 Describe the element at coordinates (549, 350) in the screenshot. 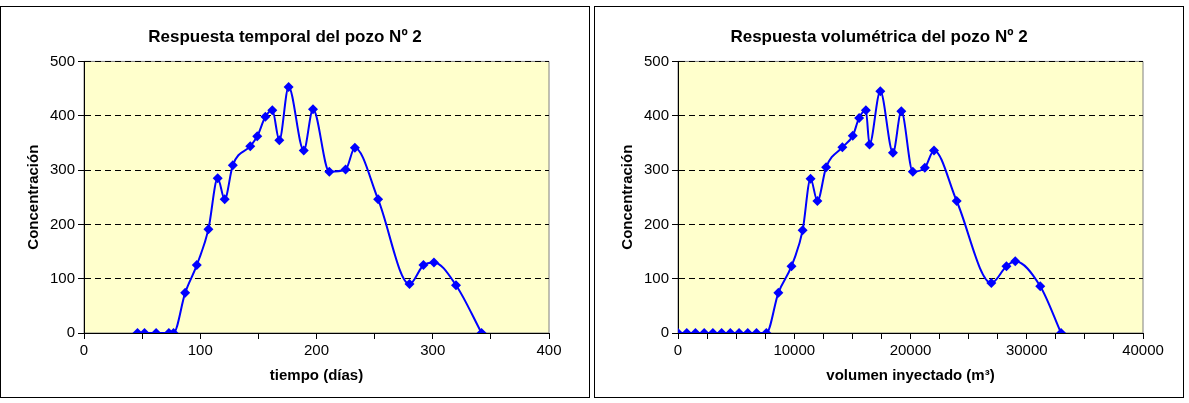

I see `x-tick-label: 400` at that location.